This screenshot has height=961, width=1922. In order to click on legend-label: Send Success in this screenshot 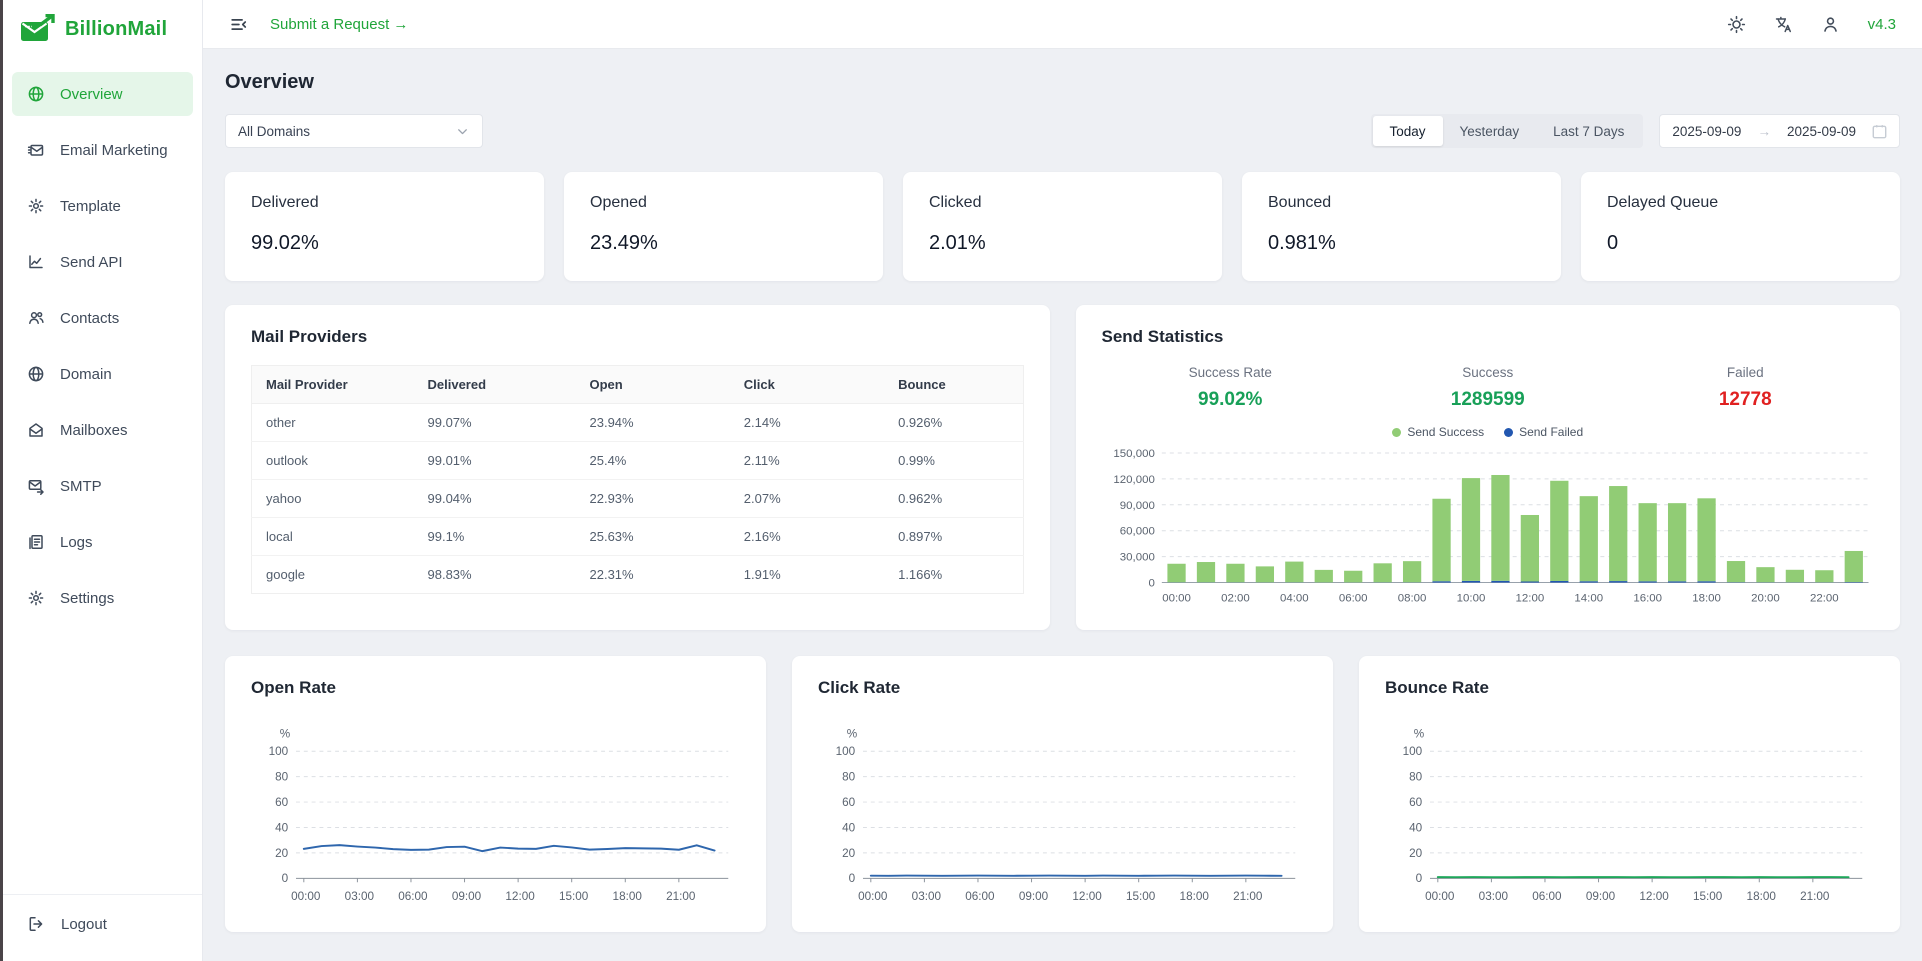, I will do `click(1446, 432)`.